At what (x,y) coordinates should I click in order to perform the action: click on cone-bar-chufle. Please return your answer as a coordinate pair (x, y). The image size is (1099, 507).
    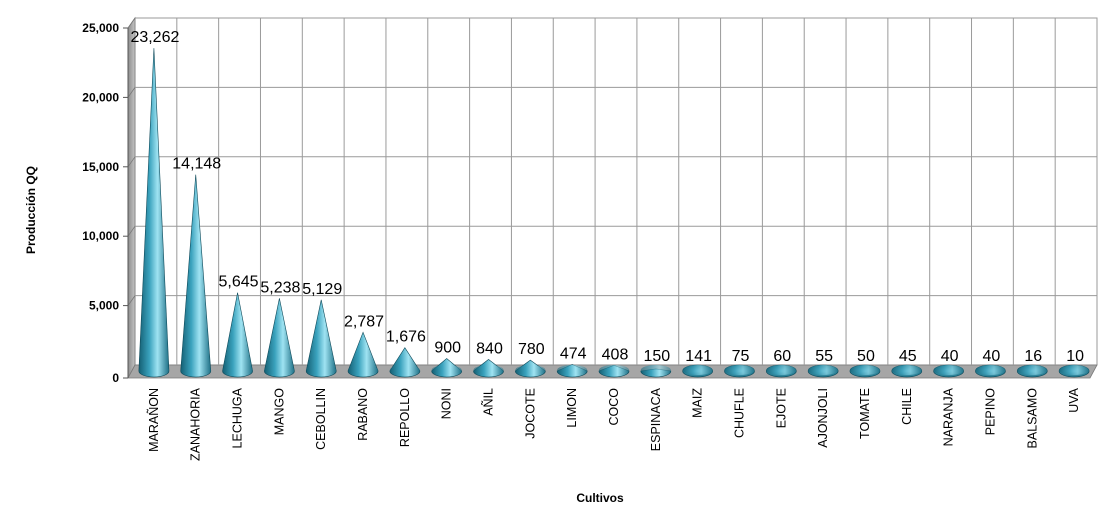
    Looking at the image, I should click on (739, 371).